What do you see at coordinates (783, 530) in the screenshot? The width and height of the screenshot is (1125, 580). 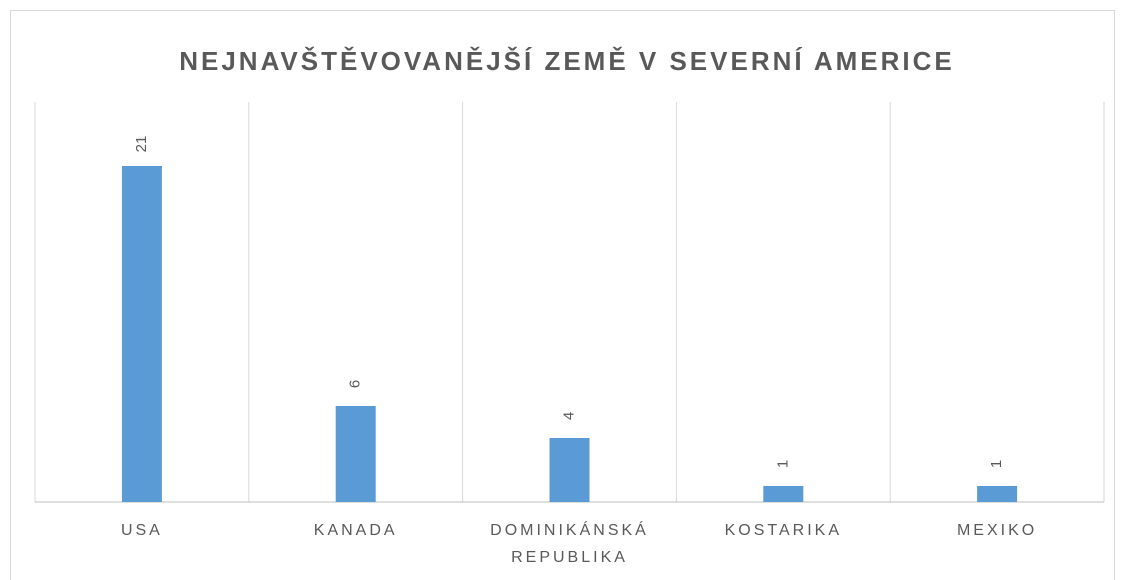 I see `x-tick-label: KOSTARIKA` at bounding box center [783, 530].